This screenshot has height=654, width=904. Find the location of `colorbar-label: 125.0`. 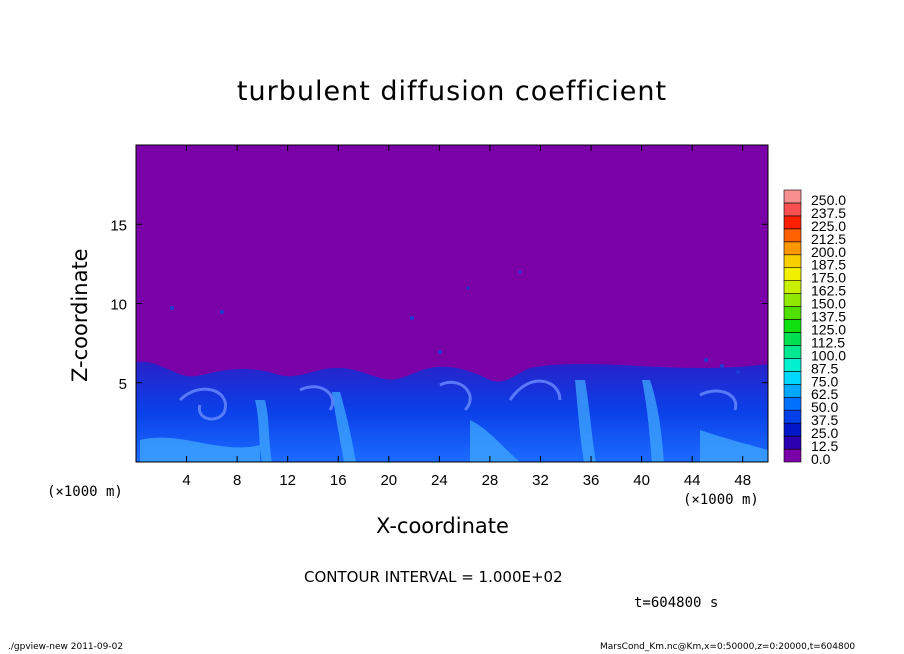

colorbar-label: 125.0 is located at coordinates (828, 329).